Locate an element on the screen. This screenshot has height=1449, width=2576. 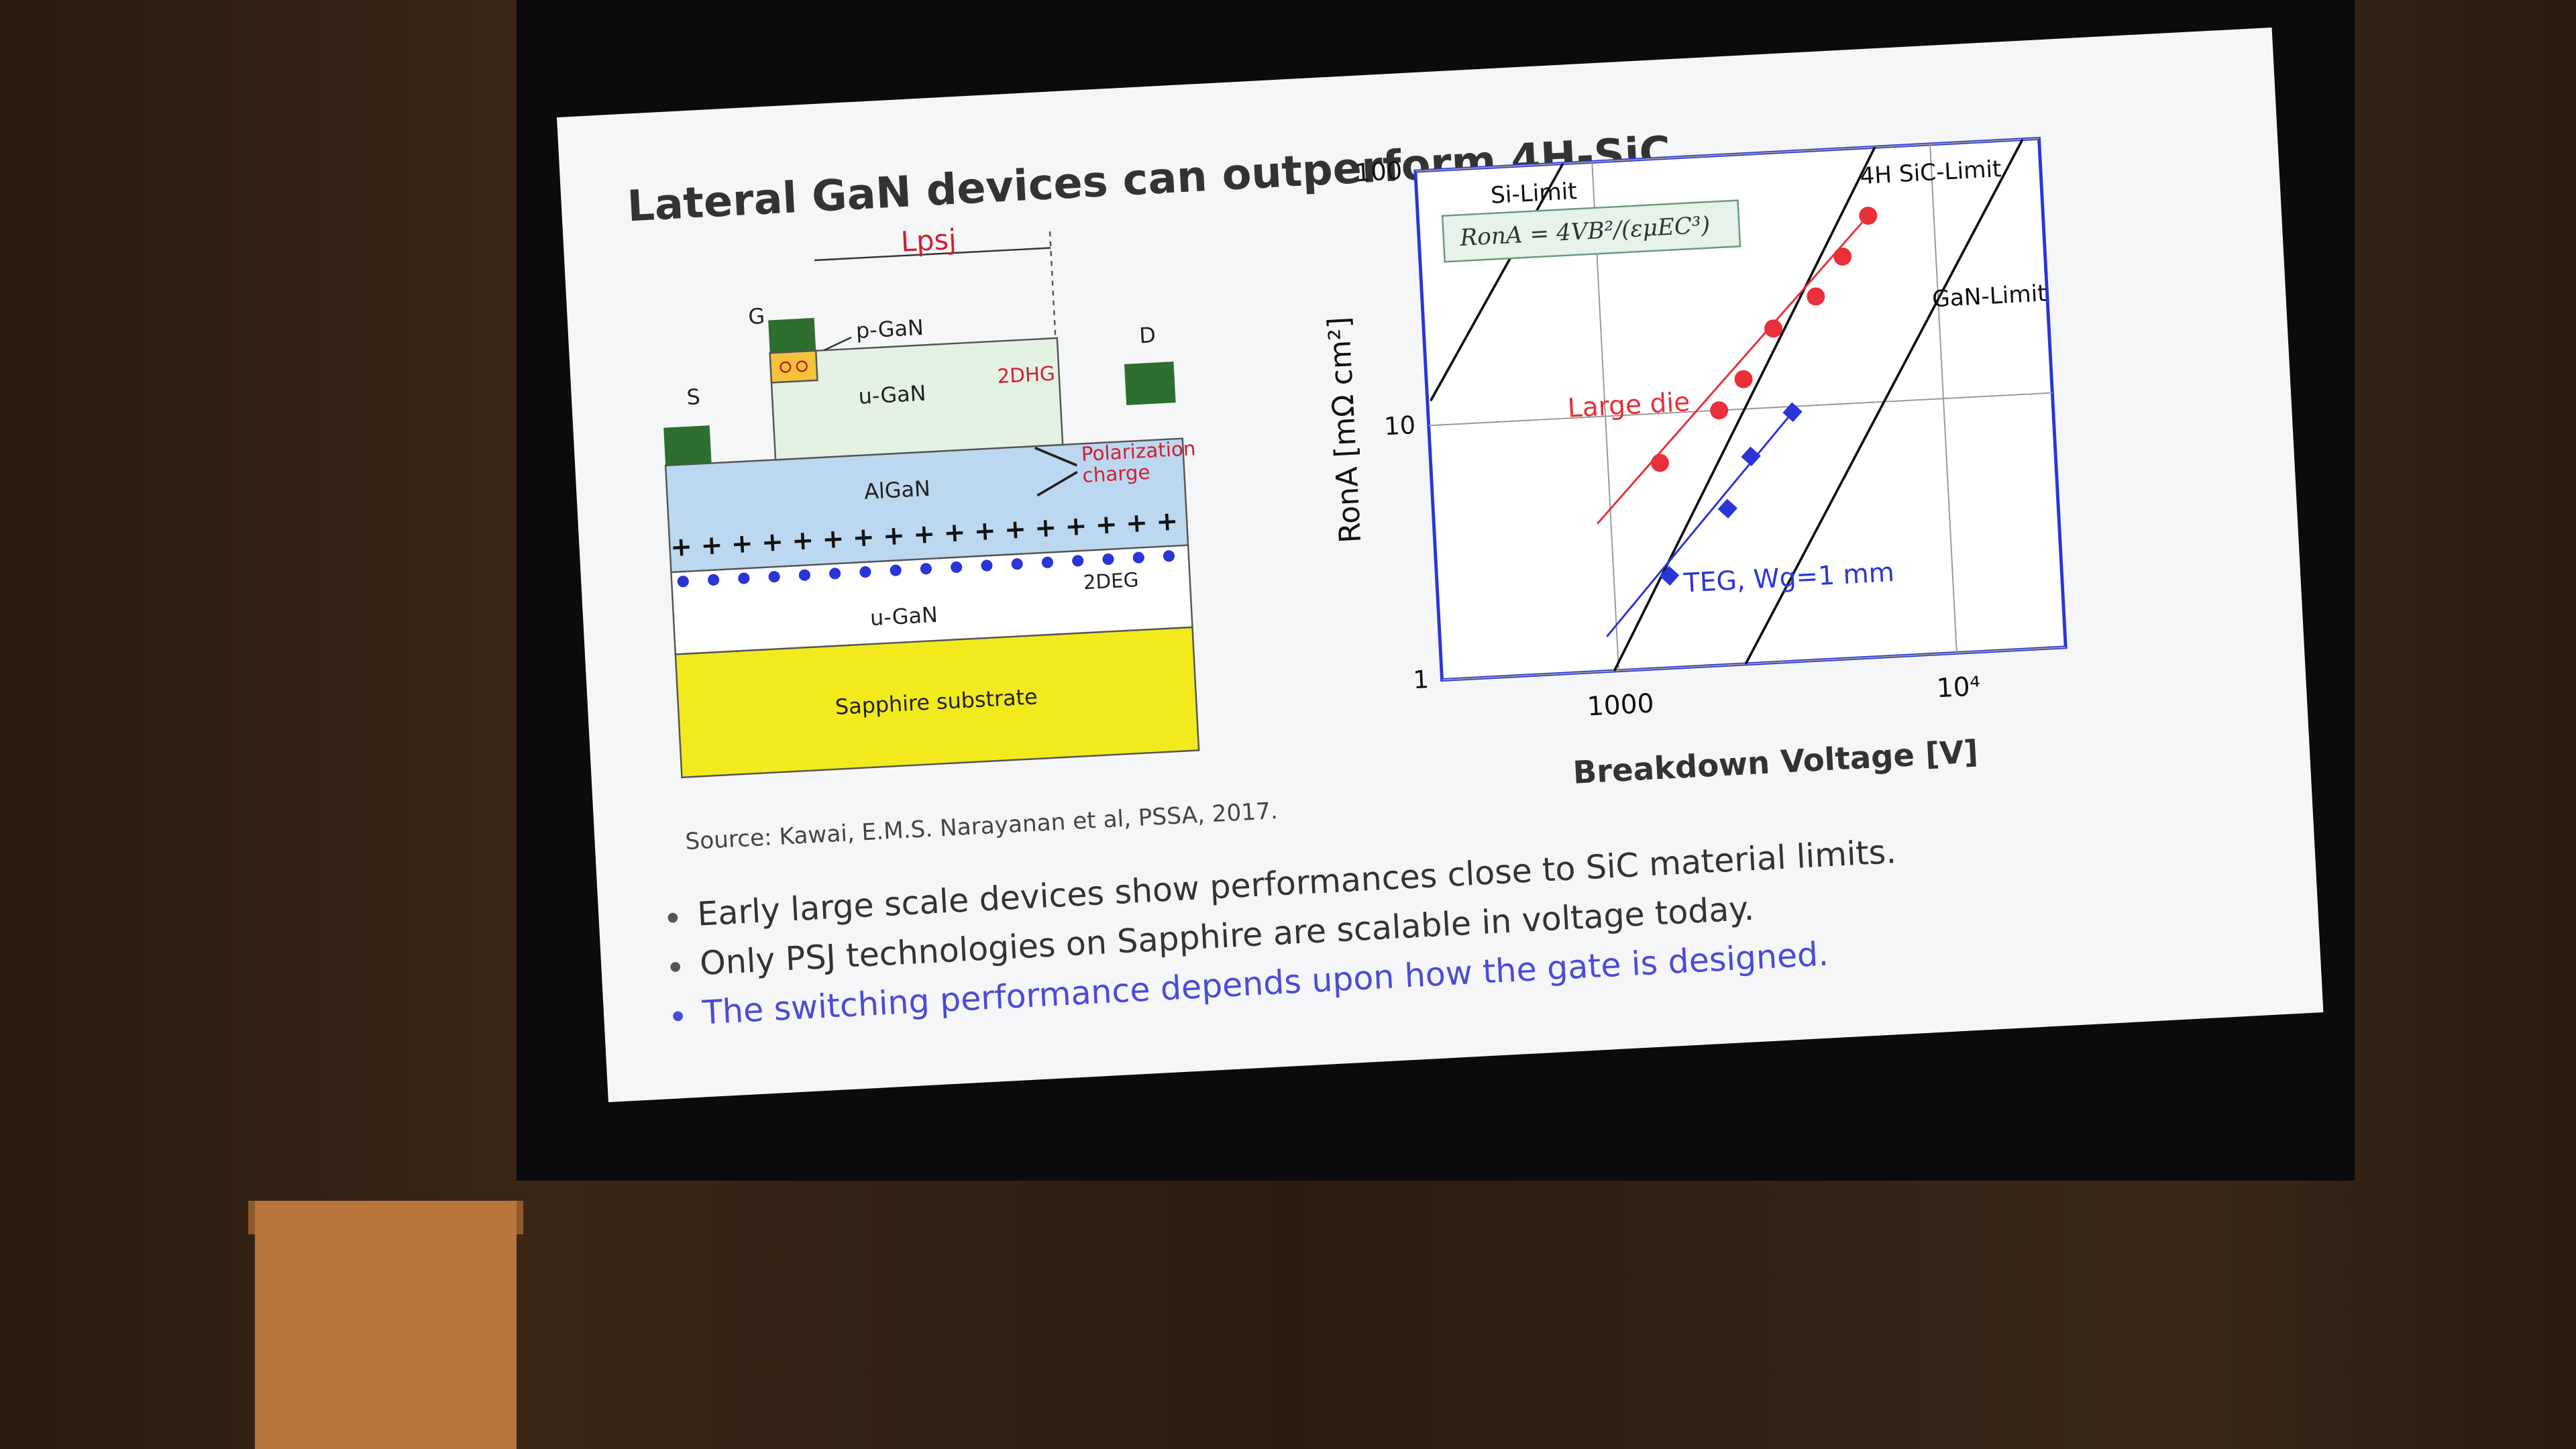
source-label: S is located at coordinates (693, 397).